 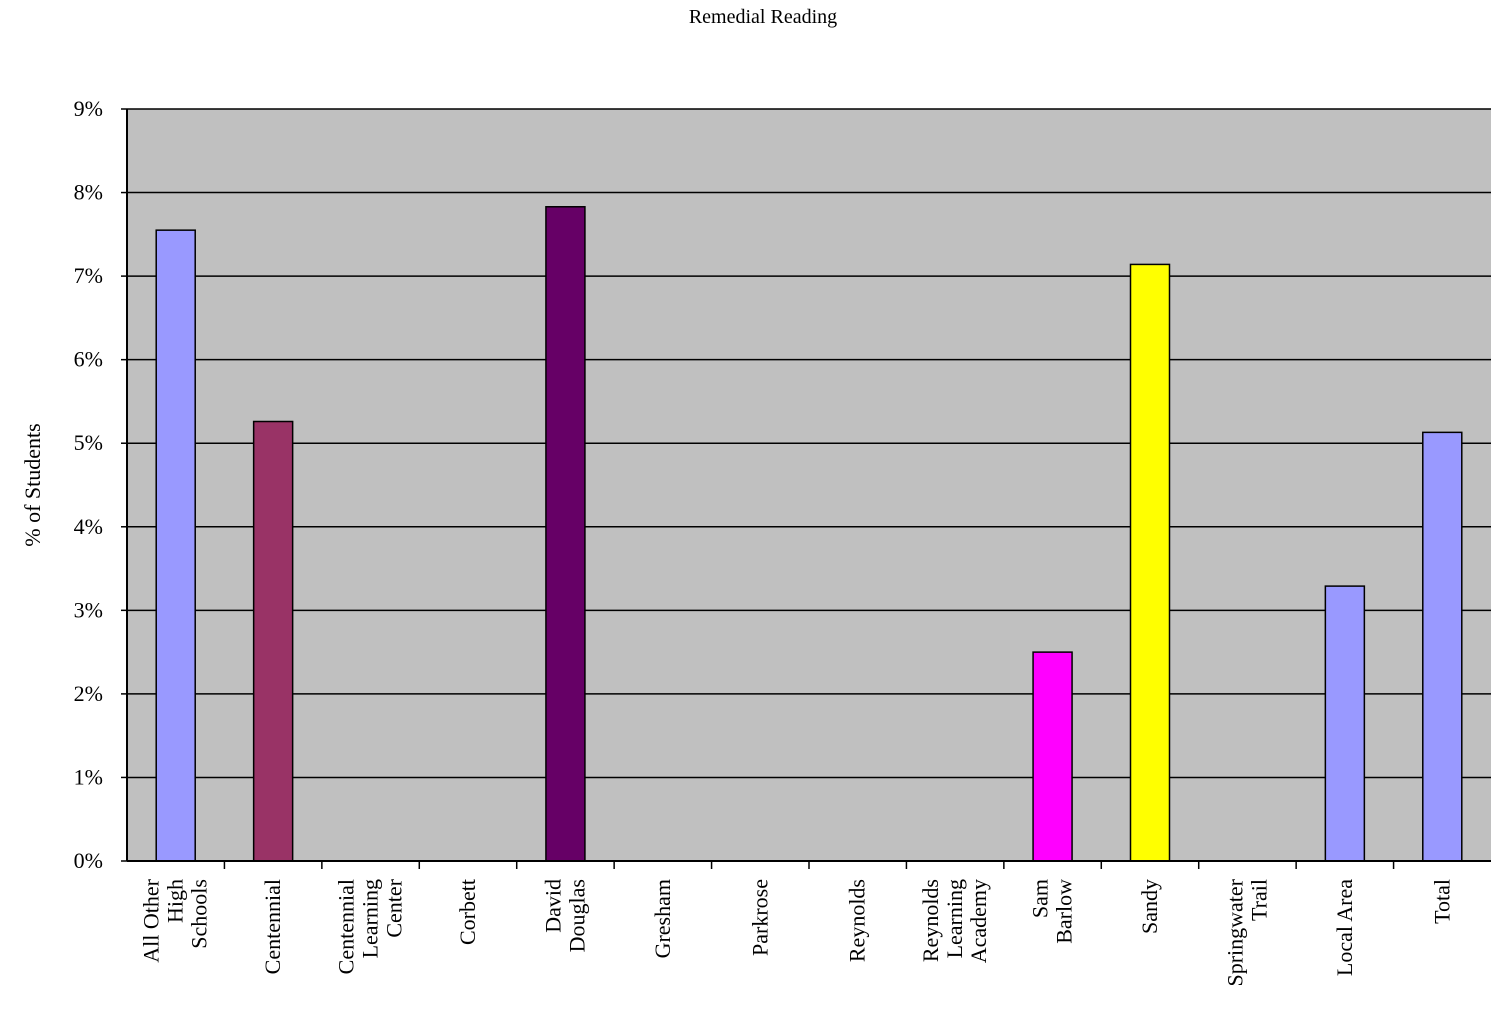 What do you see at coordinates (394, 907) in the screenshot?
I see `x-category-label-line: Center` at bounding box center [394, 907].